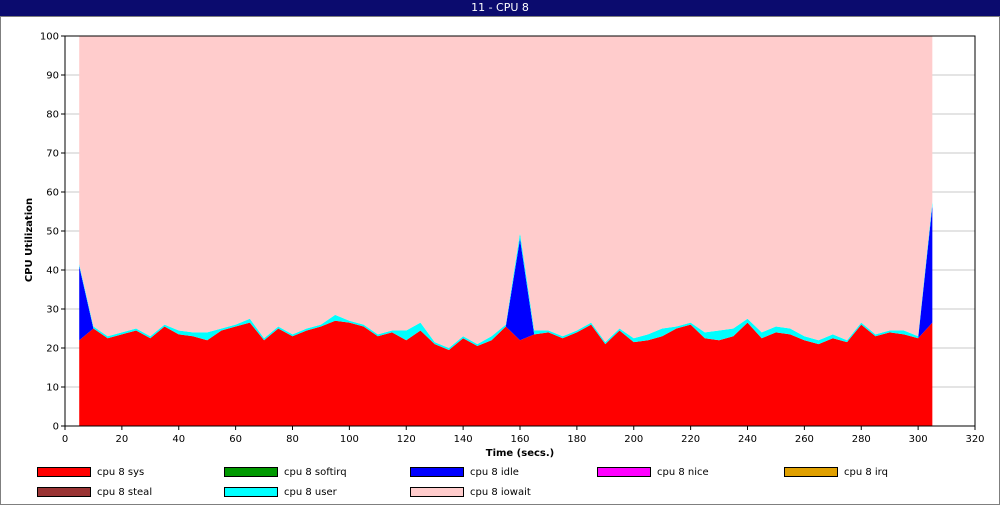 The width and height of the screenshot is (1000, 505). I want to click on y-tick-label-20: 20, so click(52, 349).